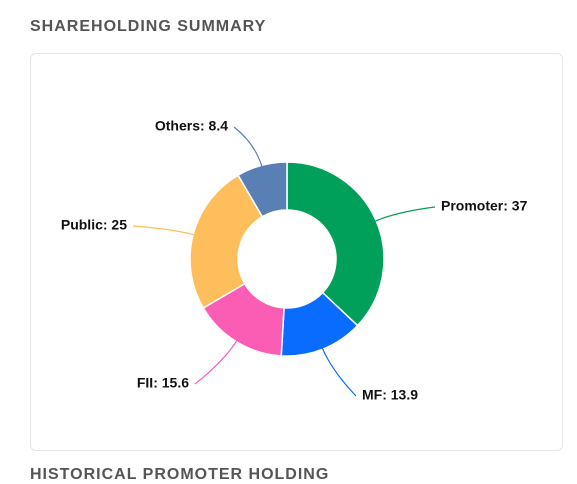 The width and height of the screenshot is (577, 484). I want to click on section-title: SHAREHOLDING SUMMARY, so click(148, 26).